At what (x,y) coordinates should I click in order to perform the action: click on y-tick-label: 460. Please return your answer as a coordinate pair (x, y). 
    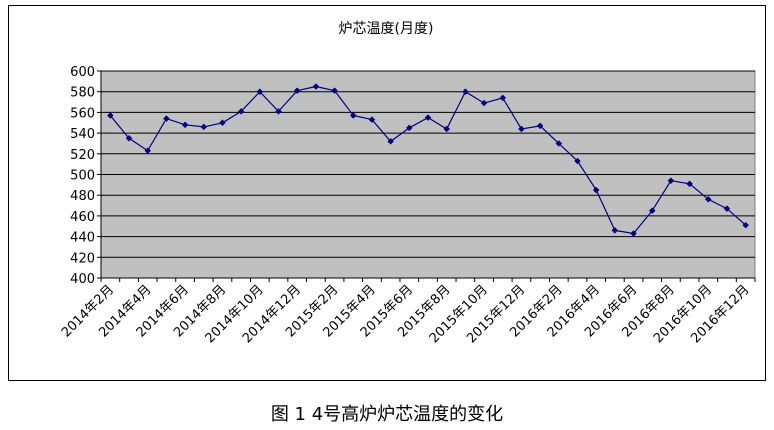
    Looking at the image, I should click on (82, 217).